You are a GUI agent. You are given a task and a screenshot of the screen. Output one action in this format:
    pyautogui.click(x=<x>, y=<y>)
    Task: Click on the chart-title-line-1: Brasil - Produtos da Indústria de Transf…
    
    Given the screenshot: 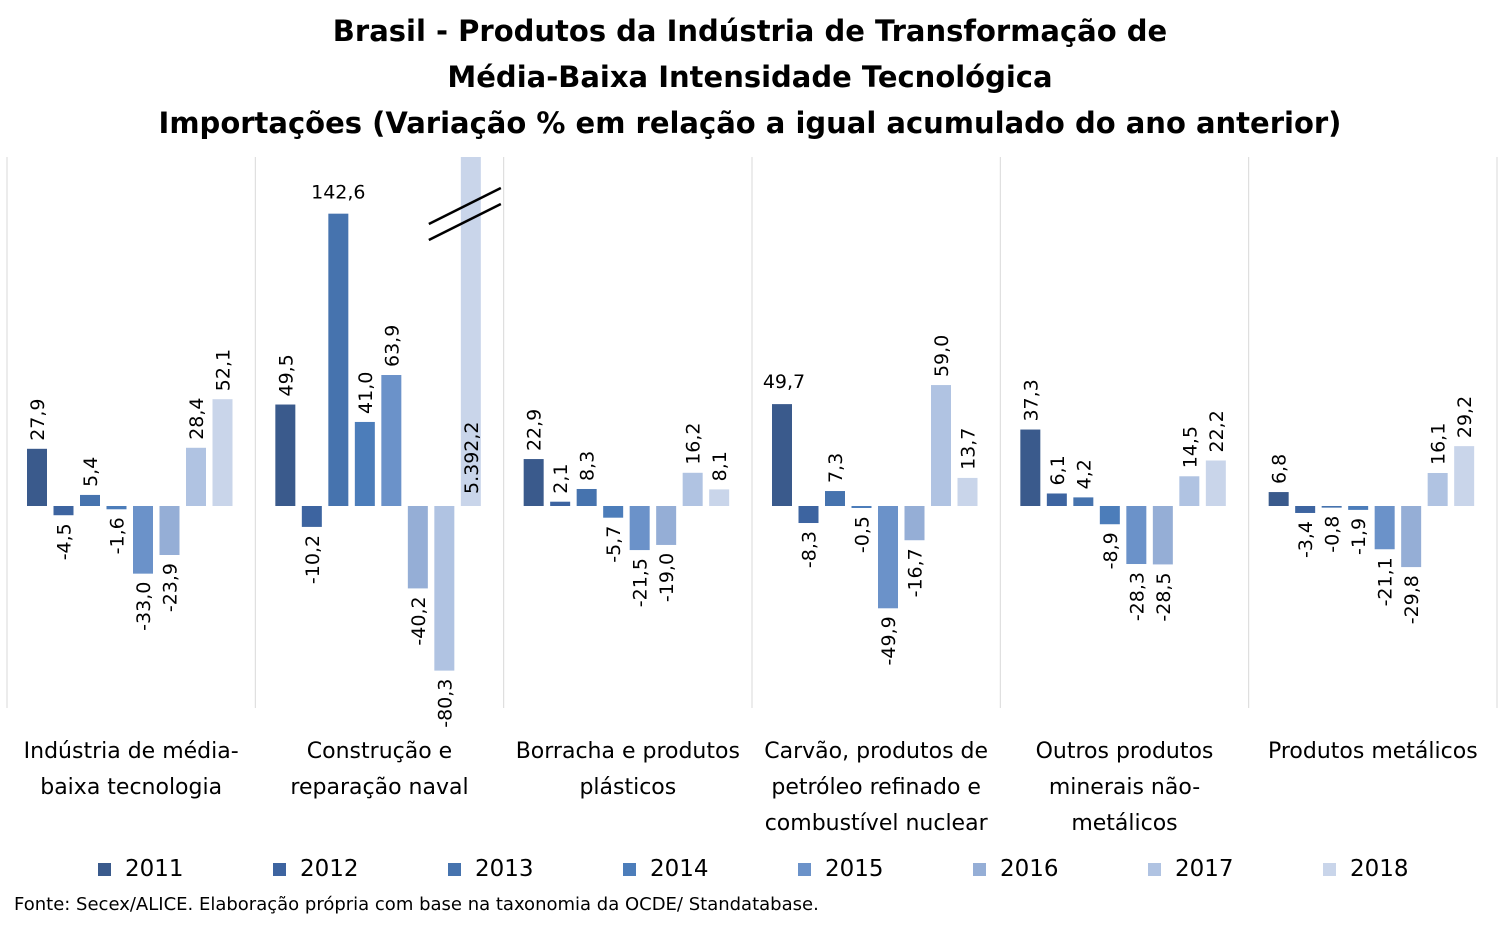 What is the action you would take?
    pyautogui.click(x=750, y=31)
    